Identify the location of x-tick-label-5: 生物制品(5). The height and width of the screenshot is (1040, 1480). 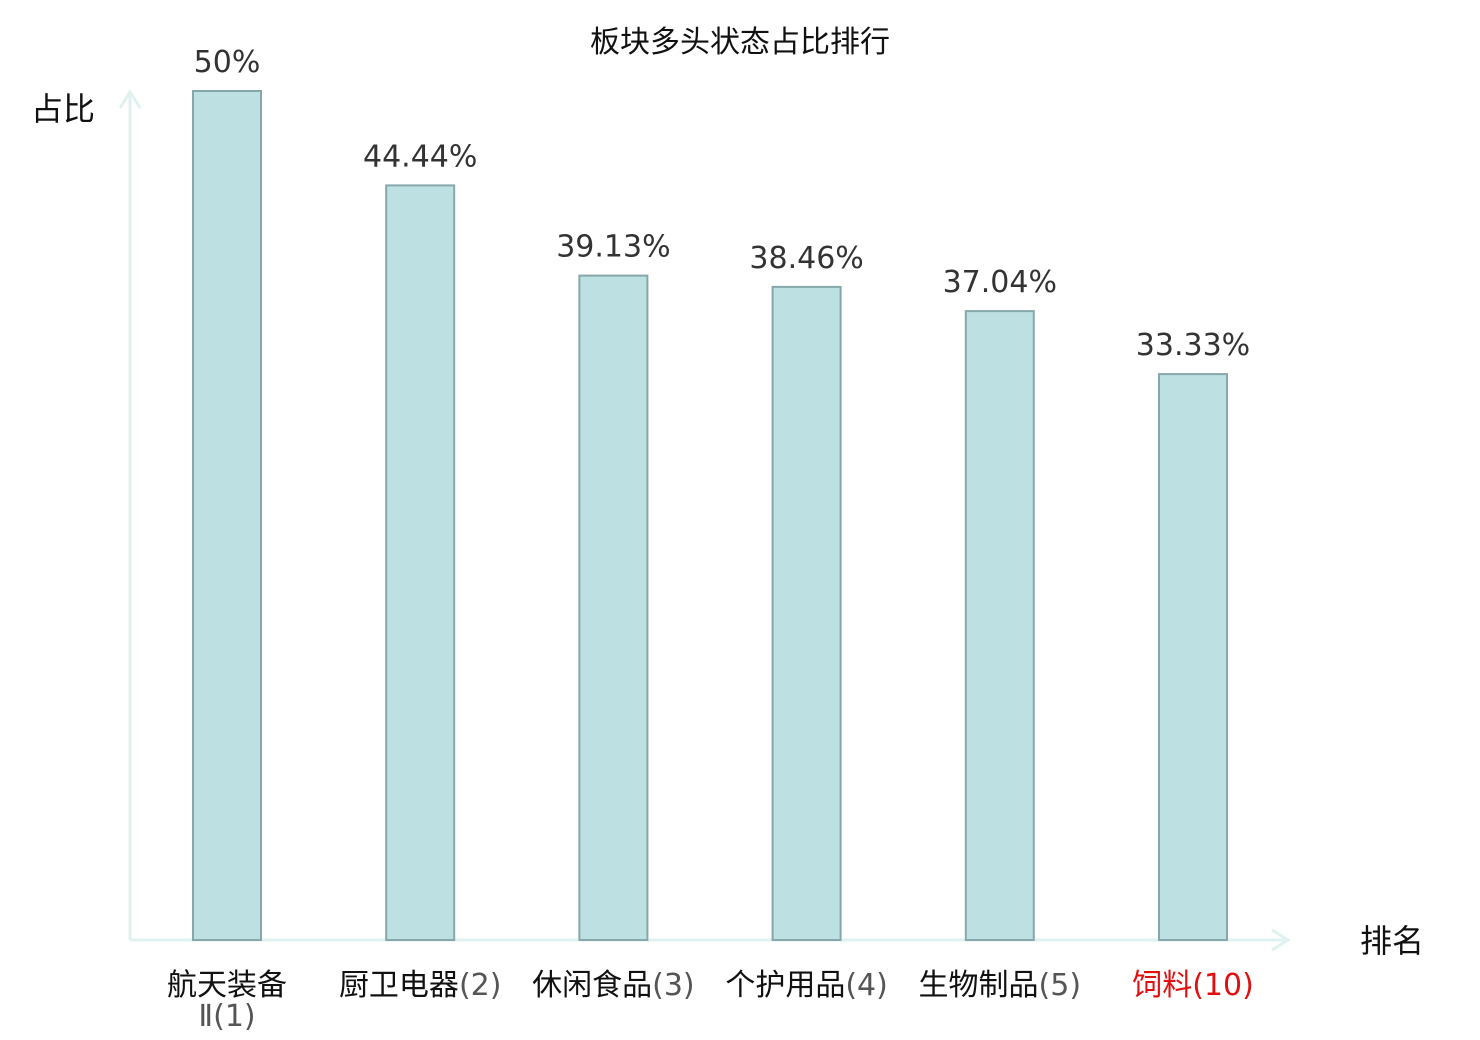
(1000, 985).